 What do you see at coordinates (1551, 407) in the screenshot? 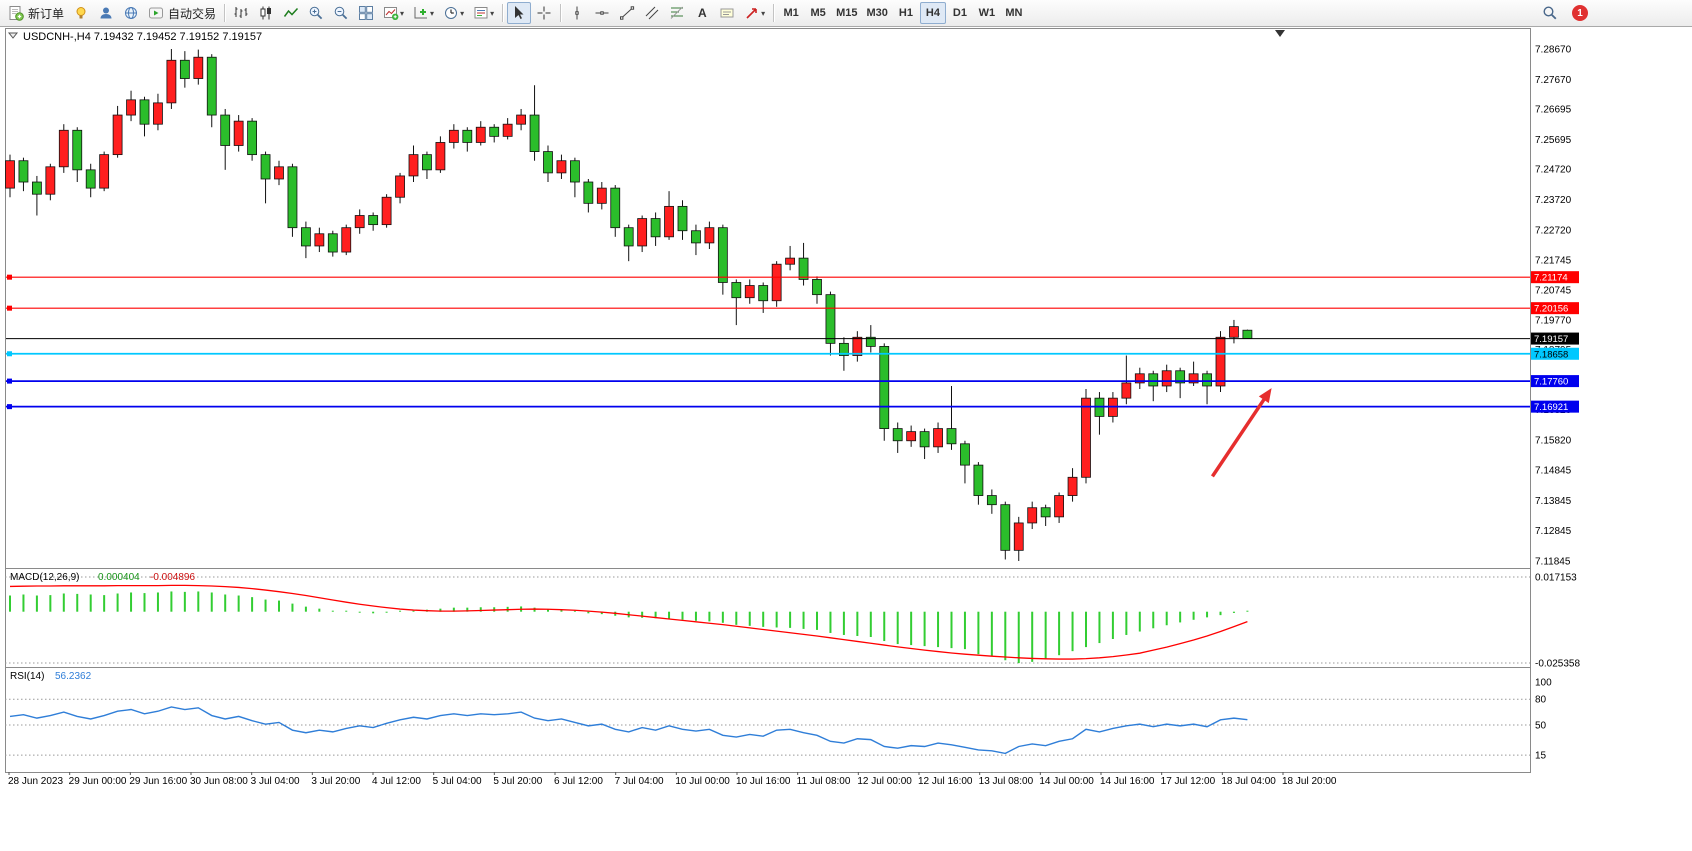
I see `svg-text: 7.16921` at bounding box center [1551, 407].